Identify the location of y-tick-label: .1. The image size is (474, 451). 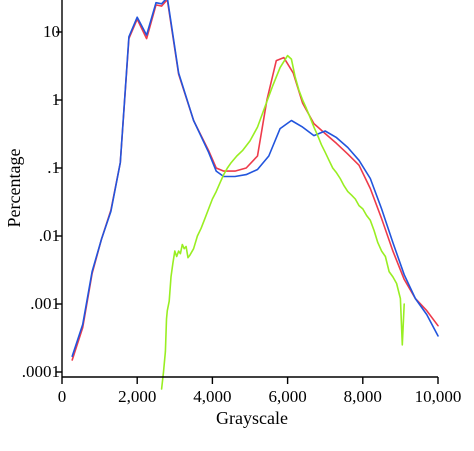
(53, 167).